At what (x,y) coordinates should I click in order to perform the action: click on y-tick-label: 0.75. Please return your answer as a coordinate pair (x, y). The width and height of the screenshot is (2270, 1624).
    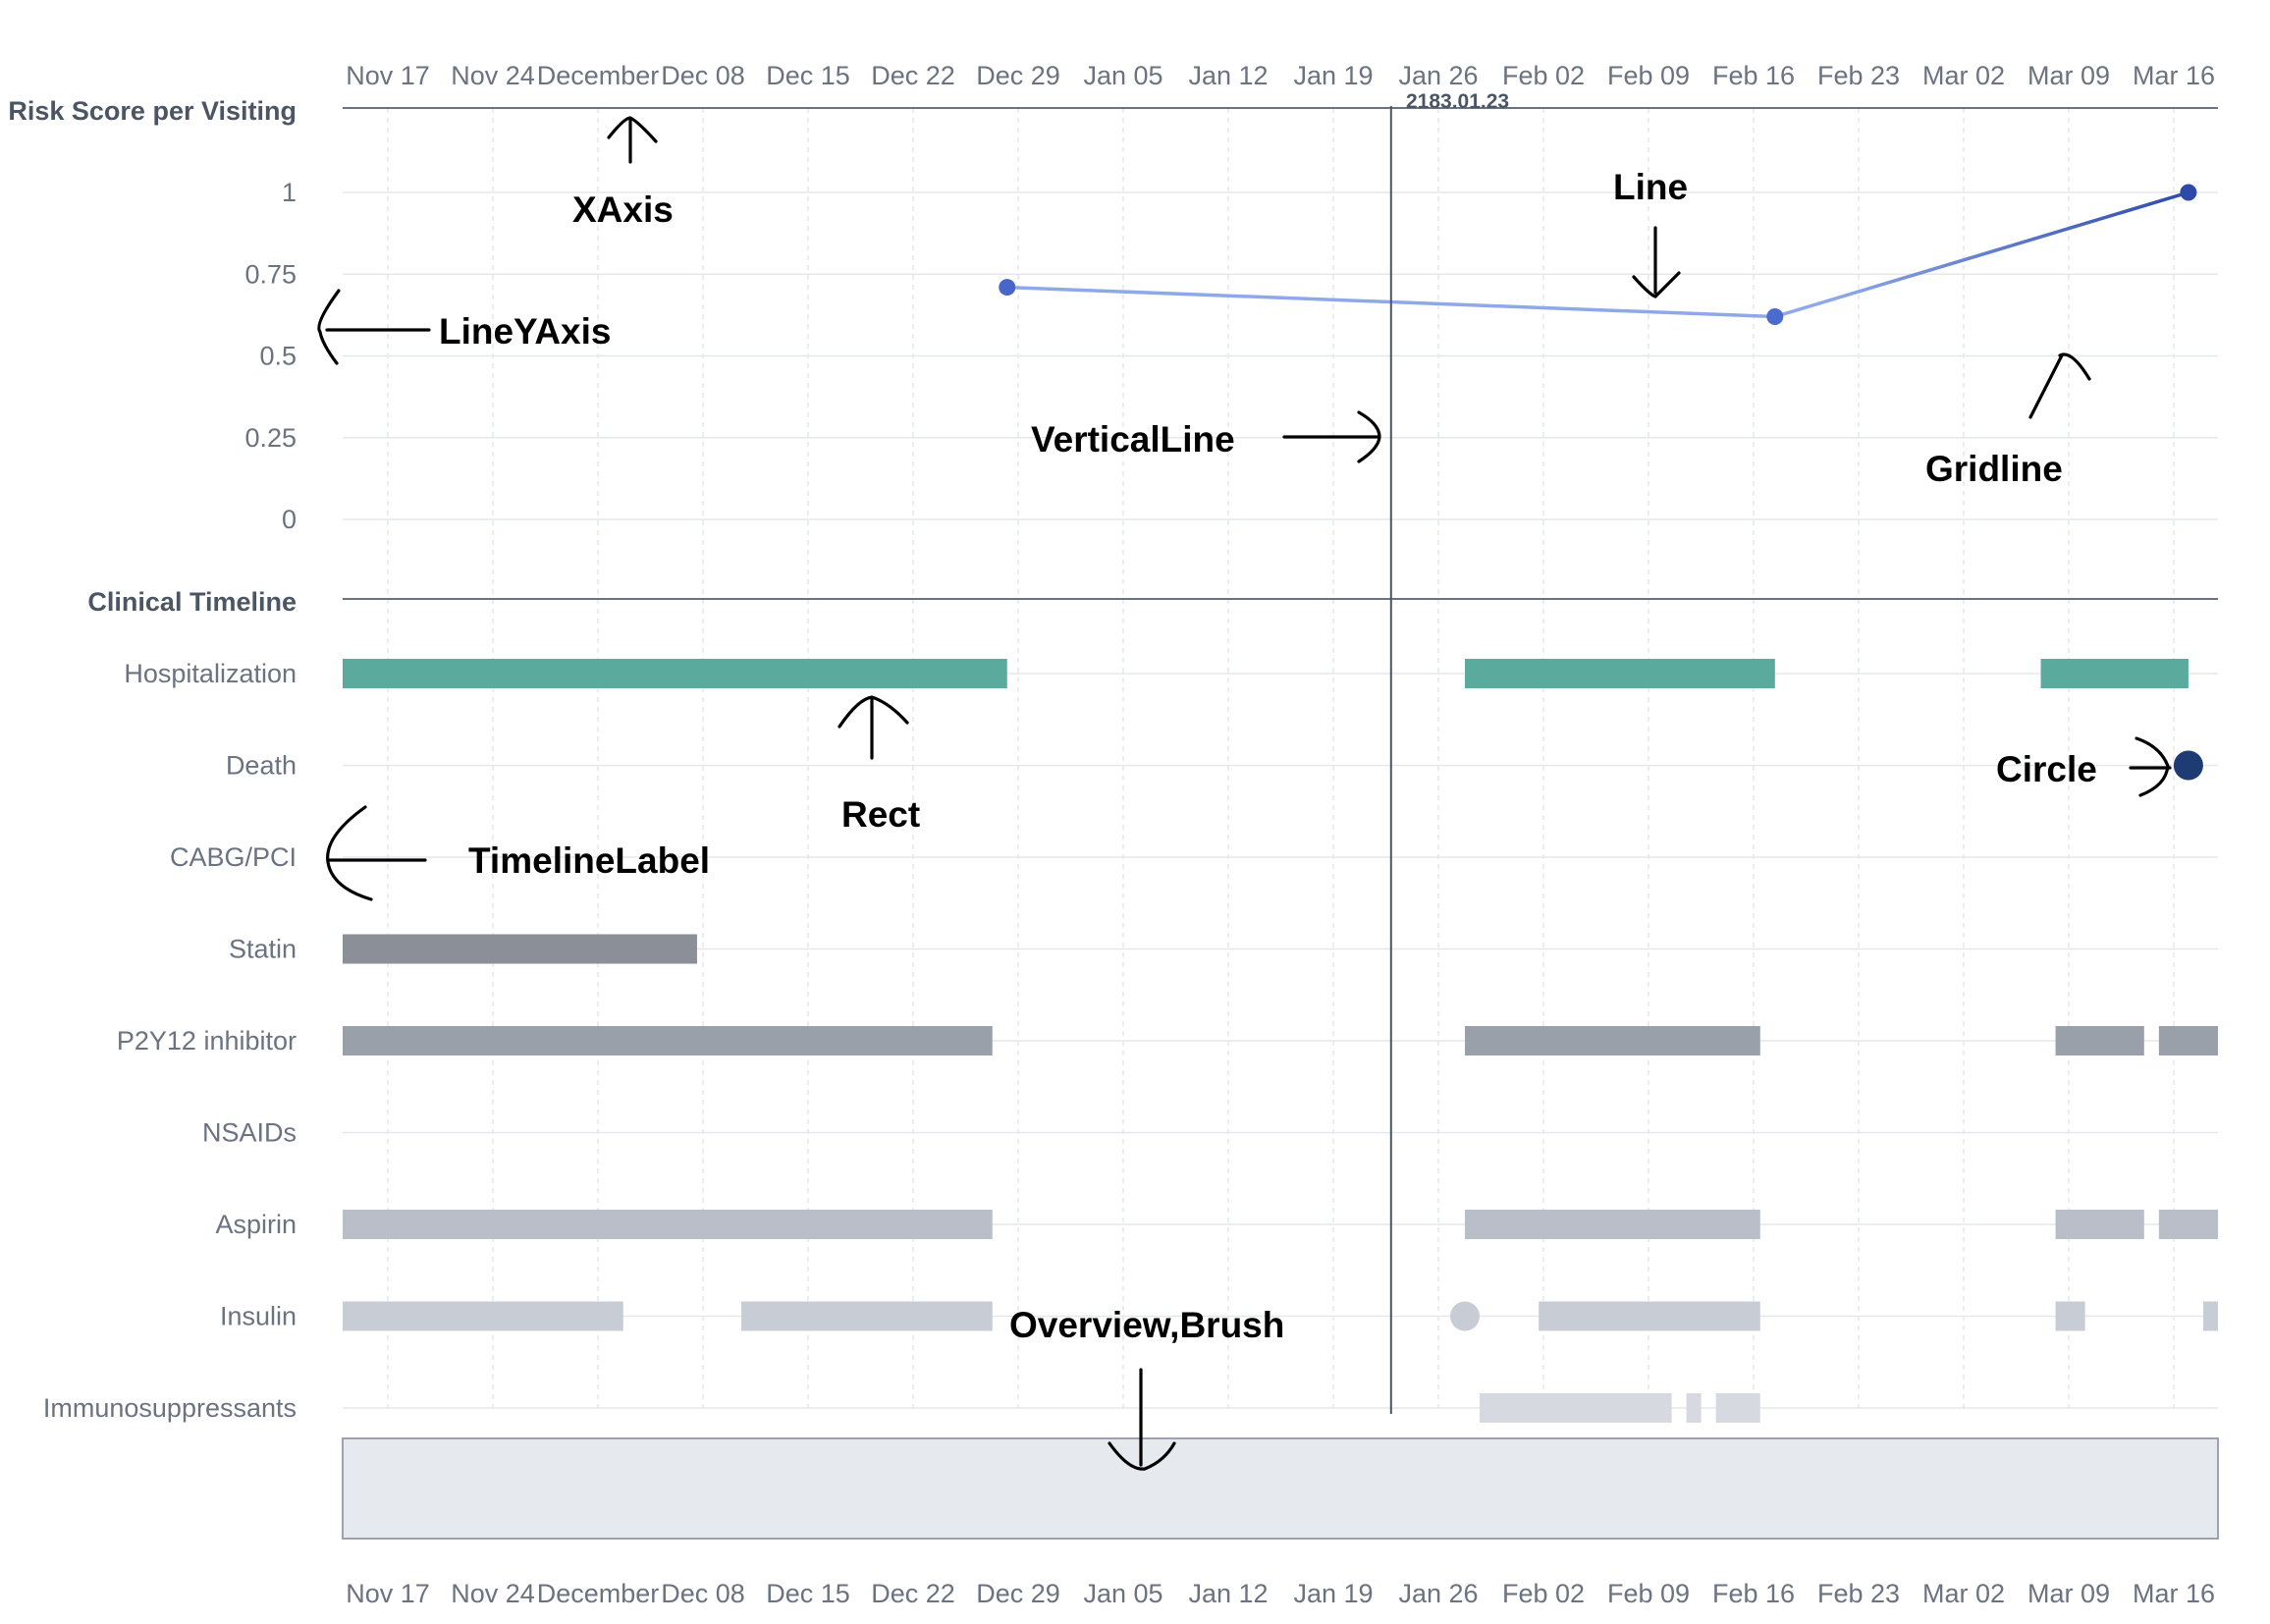
    Looking at the image, I should click on (270, 274).